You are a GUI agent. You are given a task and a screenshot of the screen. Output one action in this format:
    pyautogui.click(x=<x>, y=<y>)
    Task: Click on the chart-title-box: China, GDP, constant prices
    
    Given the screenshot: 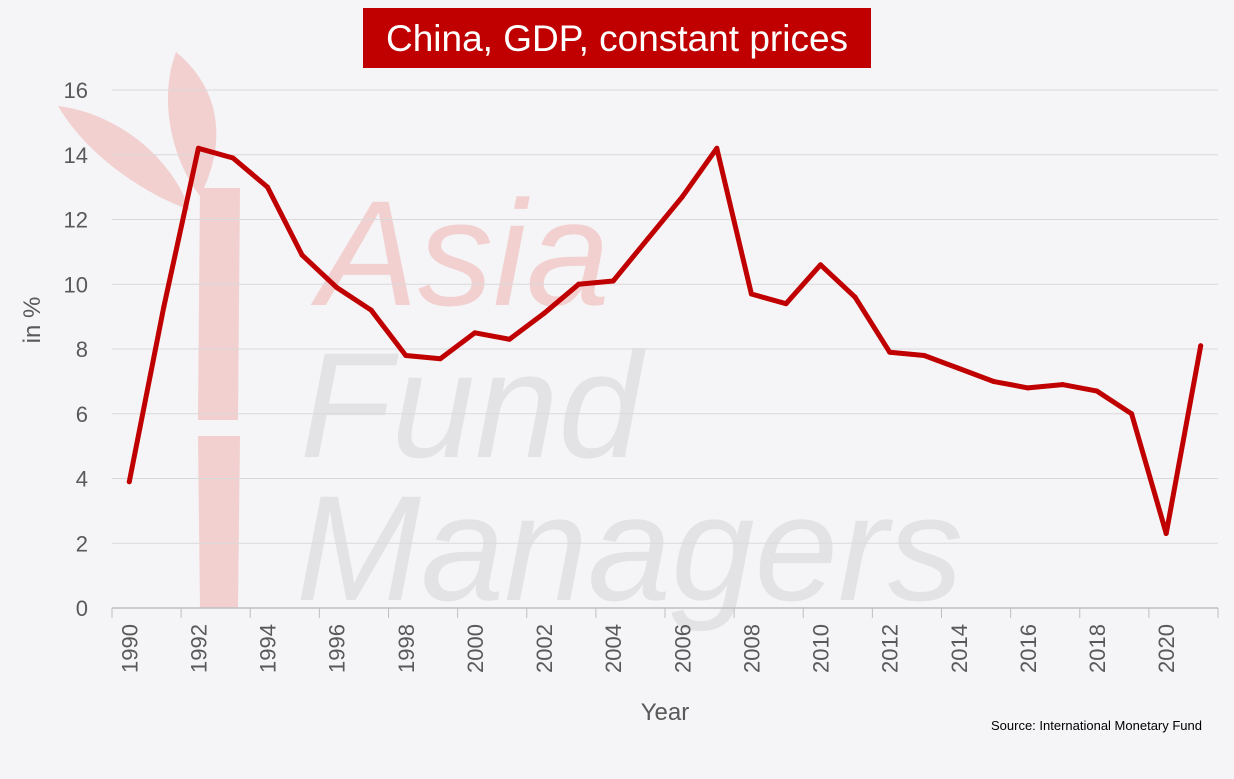 What is the action you would take?
    pyautogui.click(x=617, y=38)
    